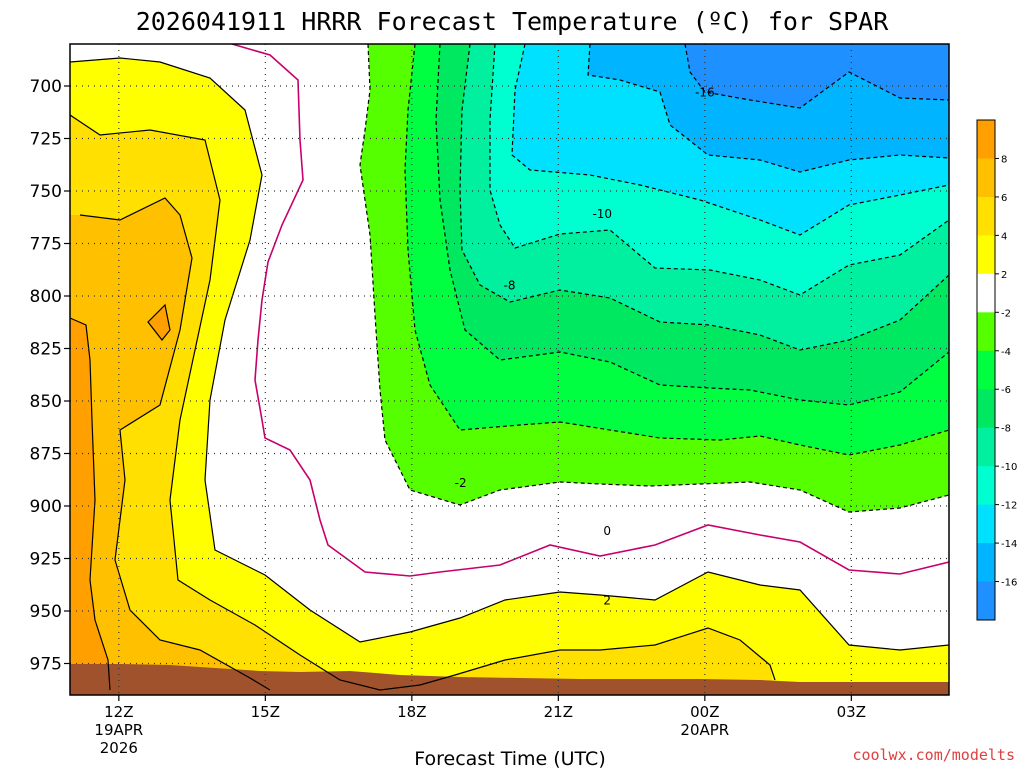 The width and height of the screenshot is (1024, 768). I want to click on contour-label: -16, so click(705, 92).